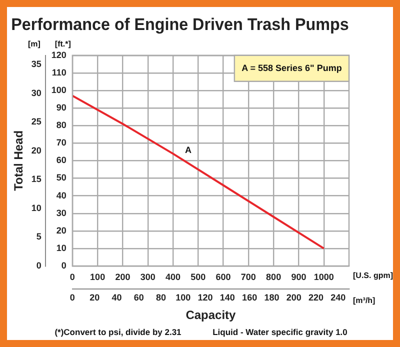  What do you see at coordinates (248, 277) in the screenshot?
I see `x-tick-label: 700` at bounding box center [248, 277].